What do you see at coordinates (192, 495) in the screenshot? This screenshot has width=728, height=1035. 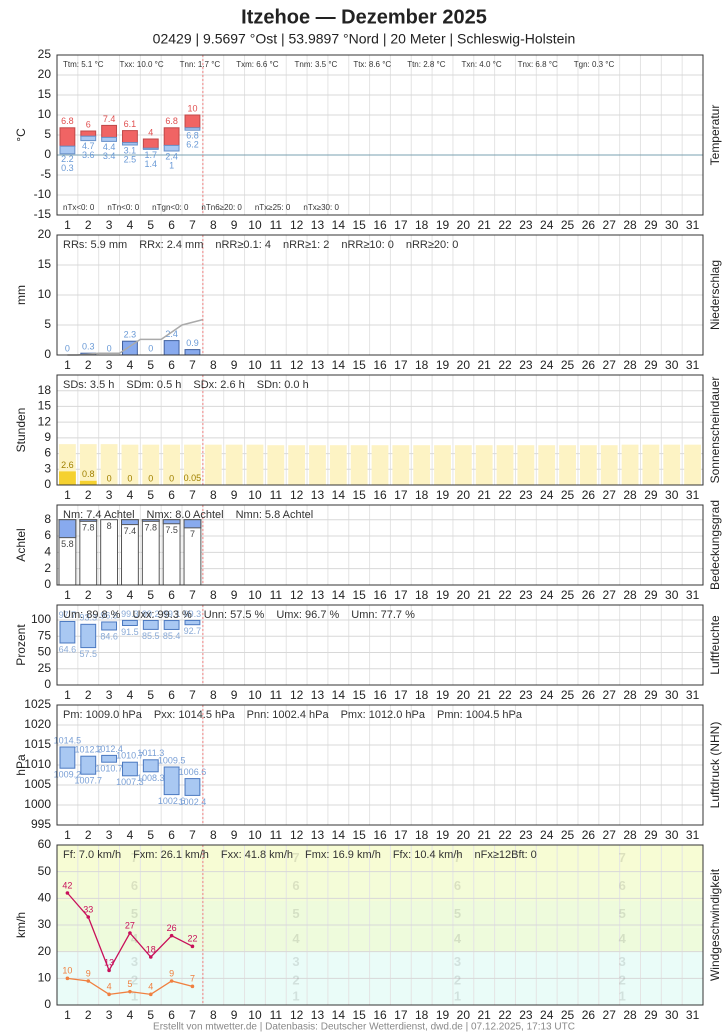 I see `x-tick-label: 7` at bounding box center [192, 495].